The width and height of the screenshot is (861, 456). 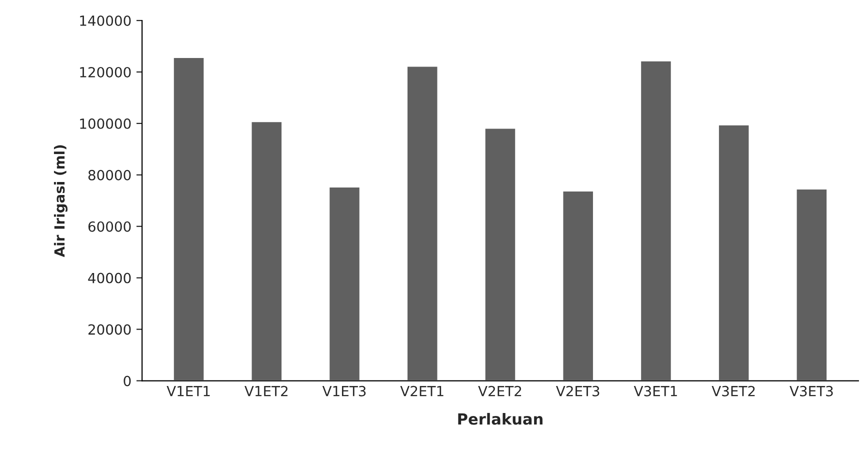 I want to click on x-tick-label: V1ET3, so click(x=344, y=391).